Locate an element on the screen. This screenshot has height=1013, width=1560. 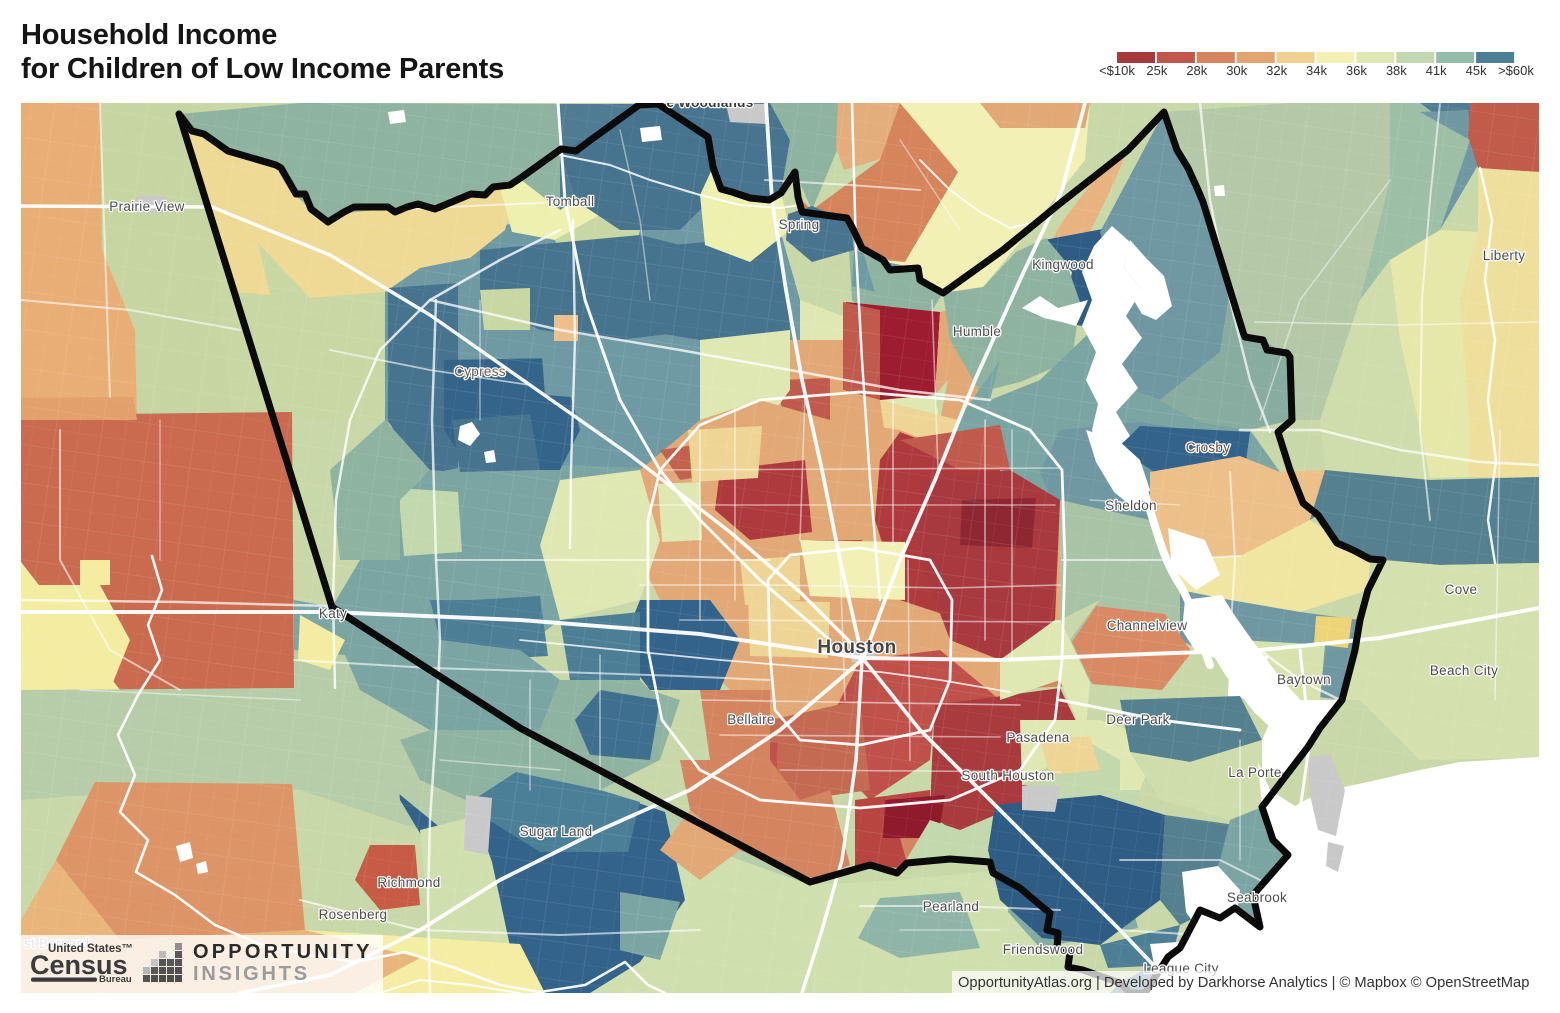
svg-text: 45k is located at coordinates (1476, 70).